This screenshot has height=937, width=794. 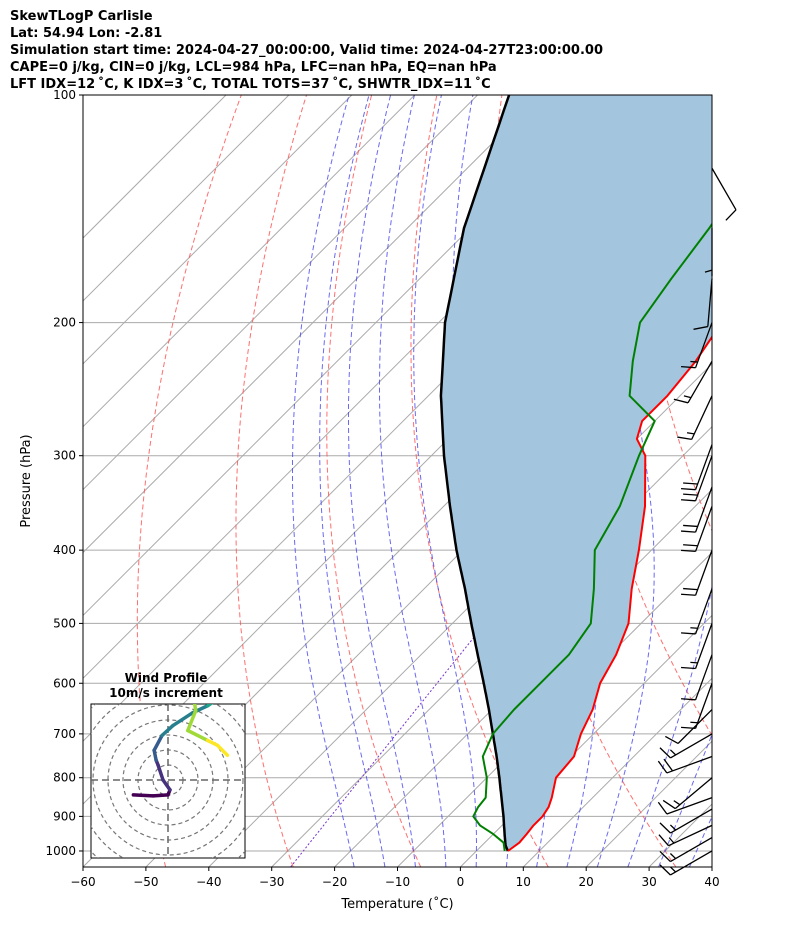 I want to click on y-tick-label: 600, so click(x=64, y=683).